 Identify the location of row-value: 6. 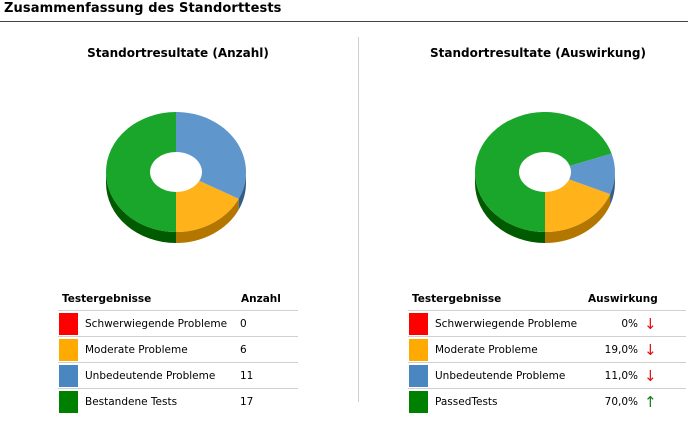
(267, 349).